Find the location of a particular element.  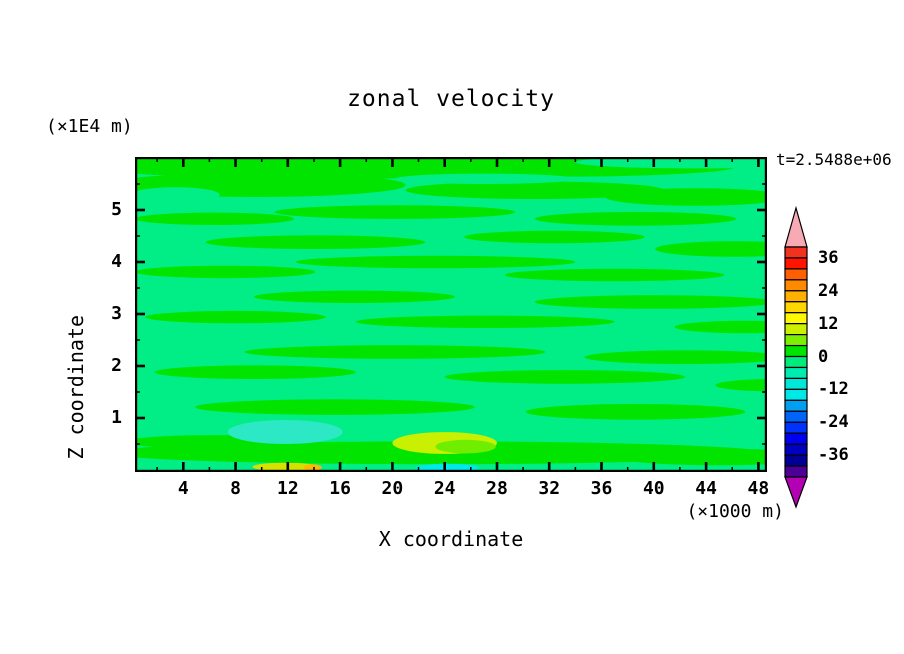

x-tick-label: 48 is located at coordinates (758, 488).